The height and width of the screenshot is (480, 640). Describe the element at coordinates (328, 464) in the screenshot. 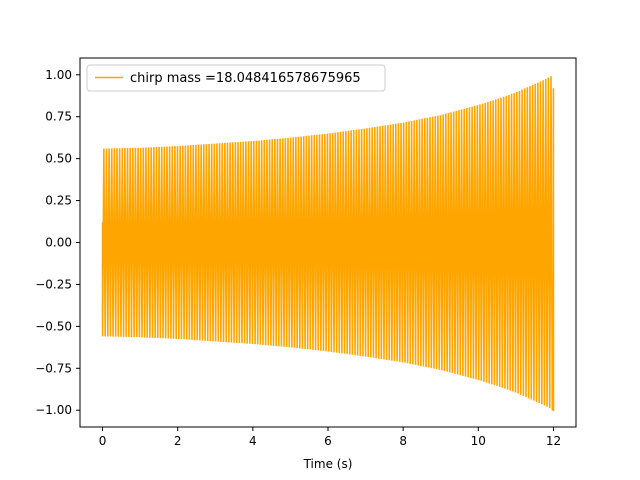

I see `x-axis-label: Time (s)` at that location.